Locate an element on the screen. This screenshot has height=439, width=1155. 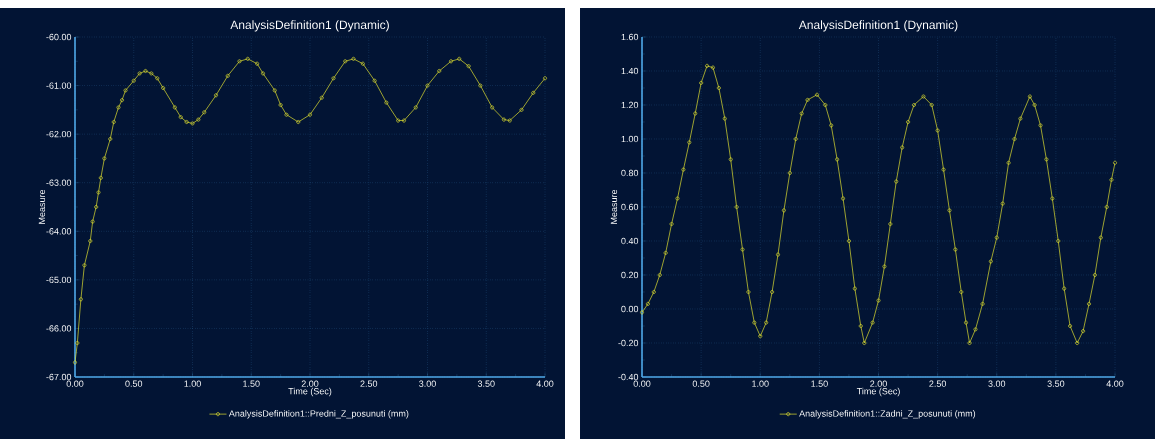
y-tick-label: -0.20 is located at coordinates (628, 343).